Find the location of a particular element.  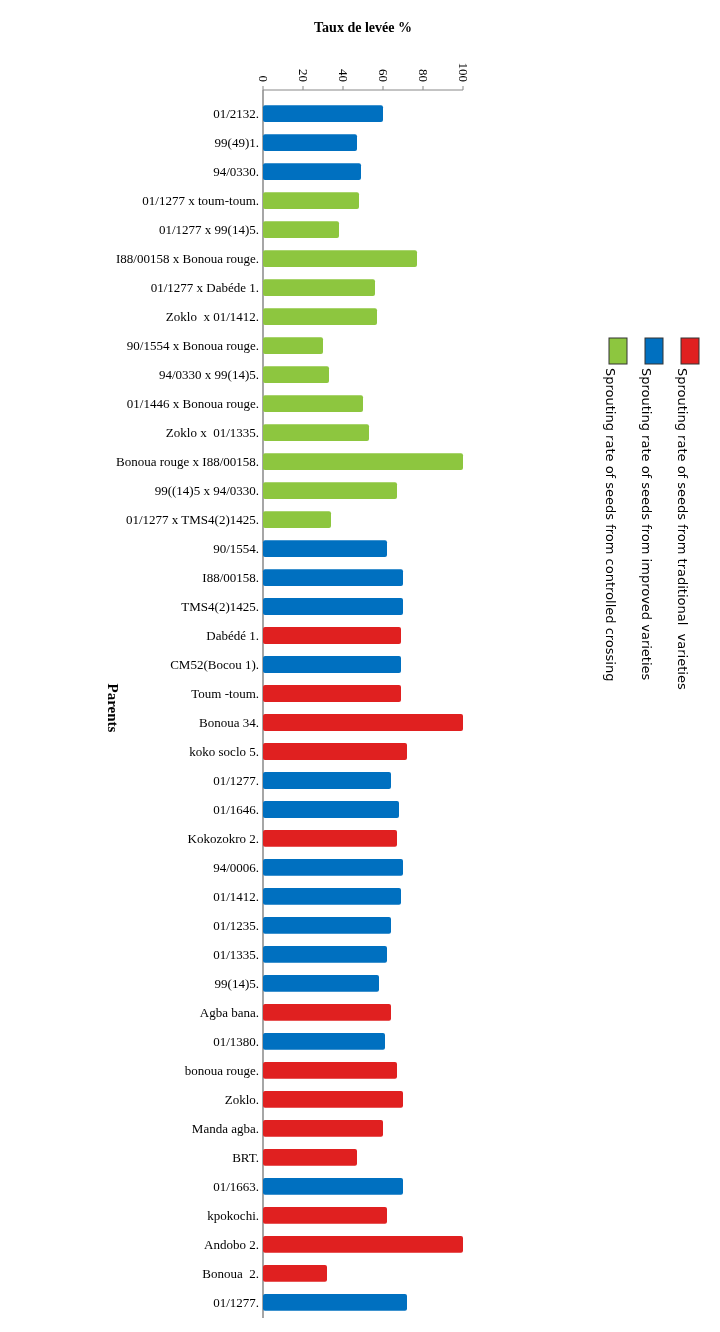

y-tick-label: 99(49)1. is located at coordinates (236, 143).